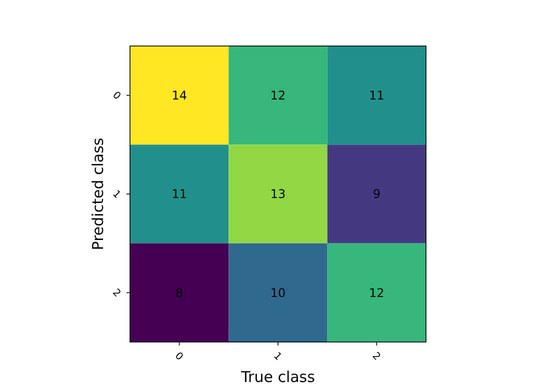 The height and width of the screenshot is (384, 544). Describe the element at coordinates (278, 194) in the screenshot. I see `data-label: 13` at that location.